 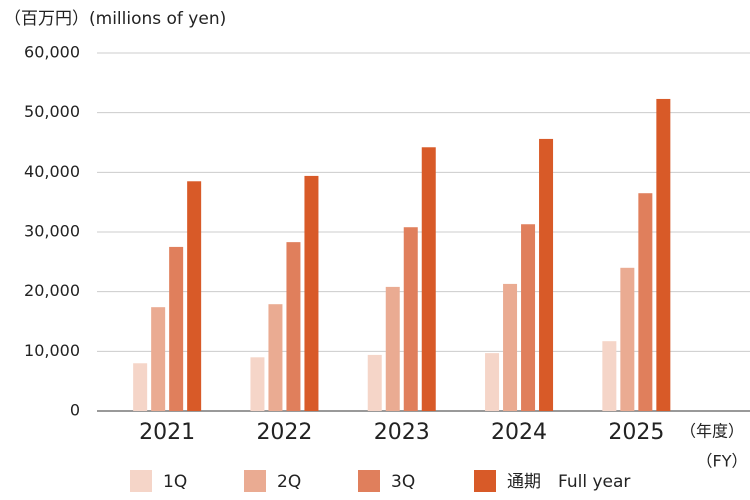 What do you see at coordinates (52, 111) in the screenshot?
I see `y-tick-label: 50,000` at bounding box center [52, 111].